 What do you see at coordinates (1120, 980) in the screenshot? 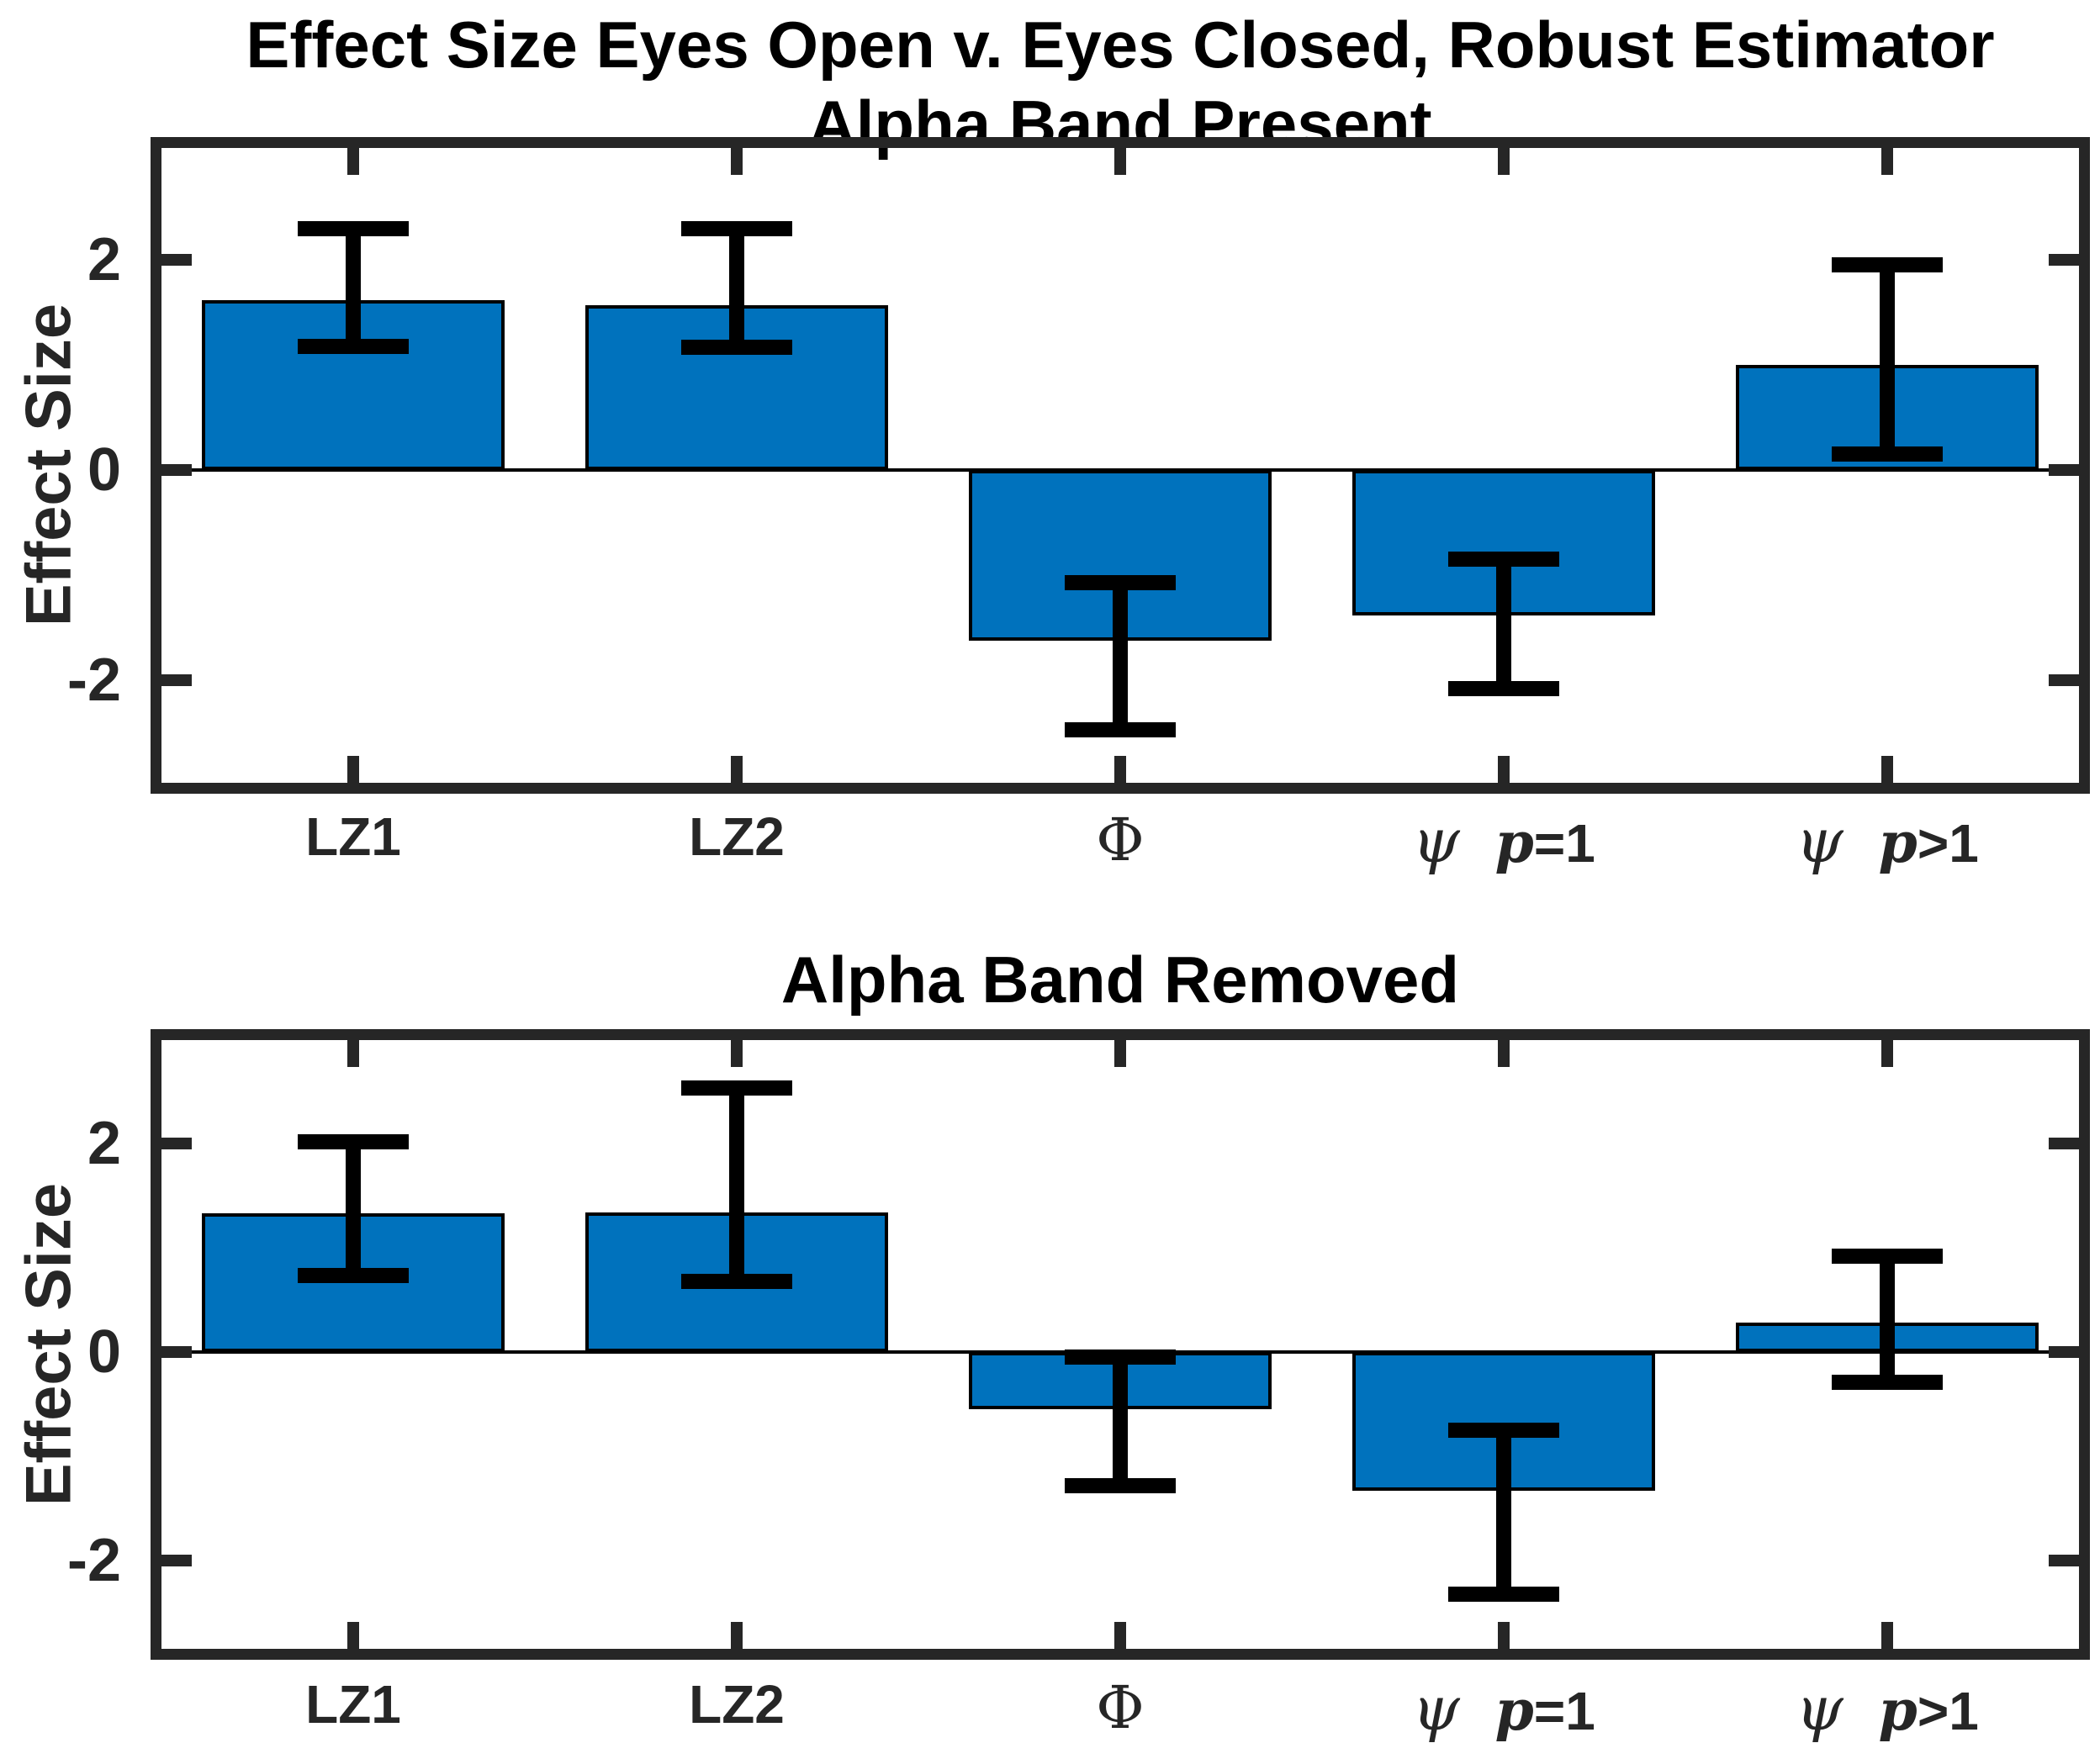
I see `chart-title-alpha-removed: Alpha Band Removed` at bounding box center [1120, 980].